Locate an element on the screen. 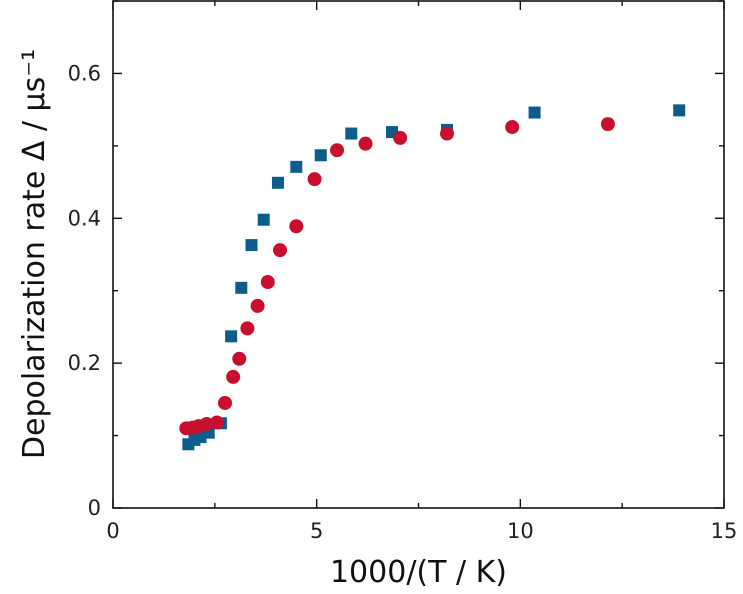 The height and width of the screenshot is (594, 743). x-tick-label: 0 is located at coordinates (112, 531).